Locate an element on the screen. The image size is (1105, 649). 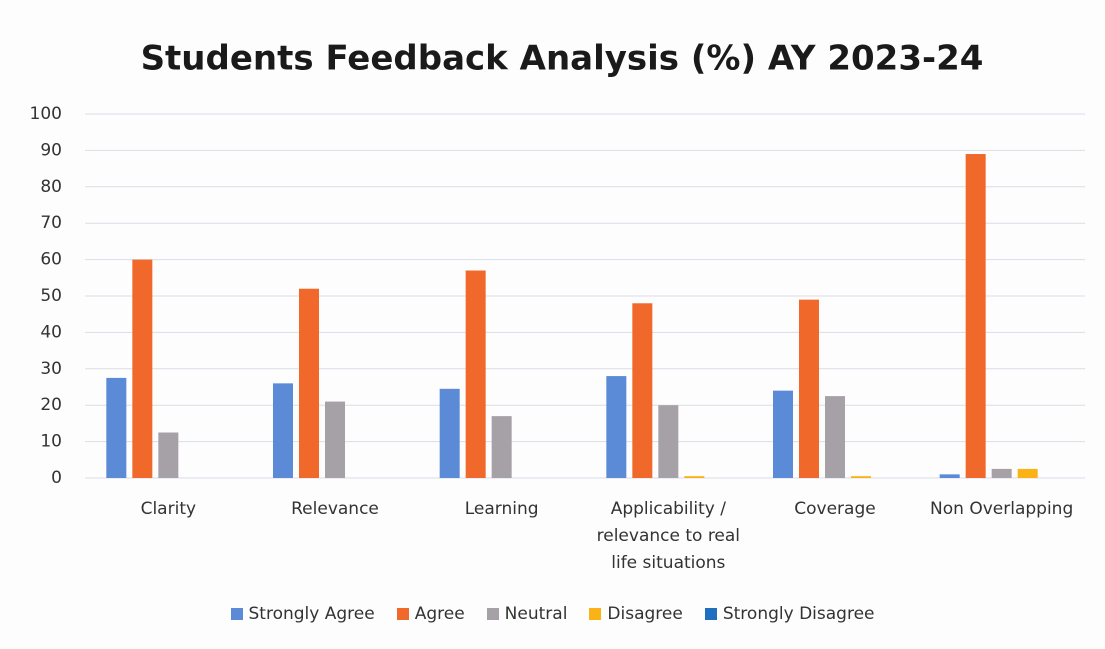
legend-item: Agree is located at coordinates (430, 614).